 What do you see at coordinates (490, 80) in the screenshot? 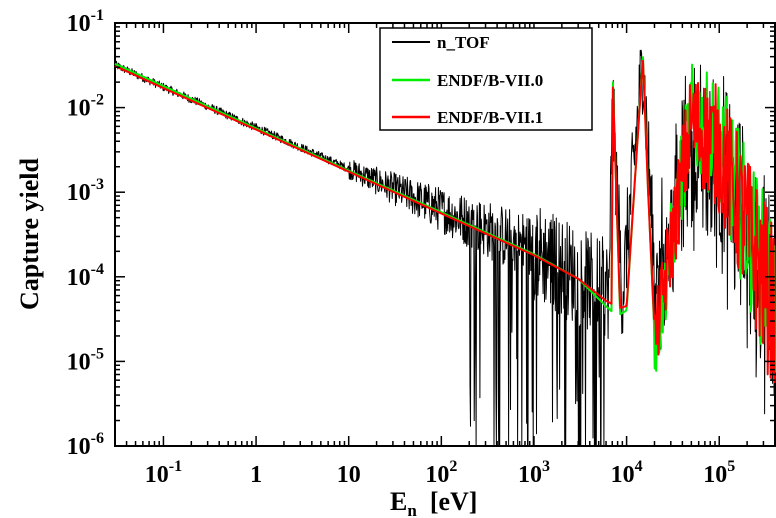
I see `legend-label-endf-vii0: ENDF/B-VII.0` at bounding box center [490, 80].